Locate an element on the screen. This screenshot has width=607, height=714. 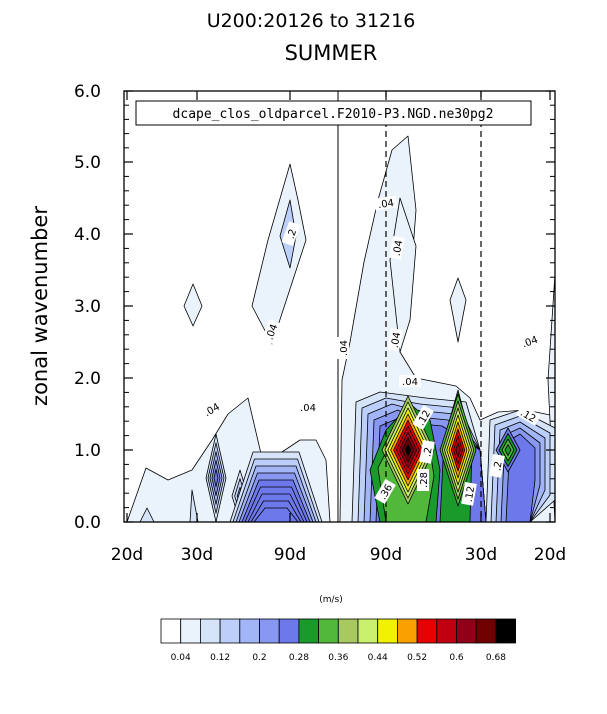
contour-label-text: .28 is located at coordinates (424, 480).